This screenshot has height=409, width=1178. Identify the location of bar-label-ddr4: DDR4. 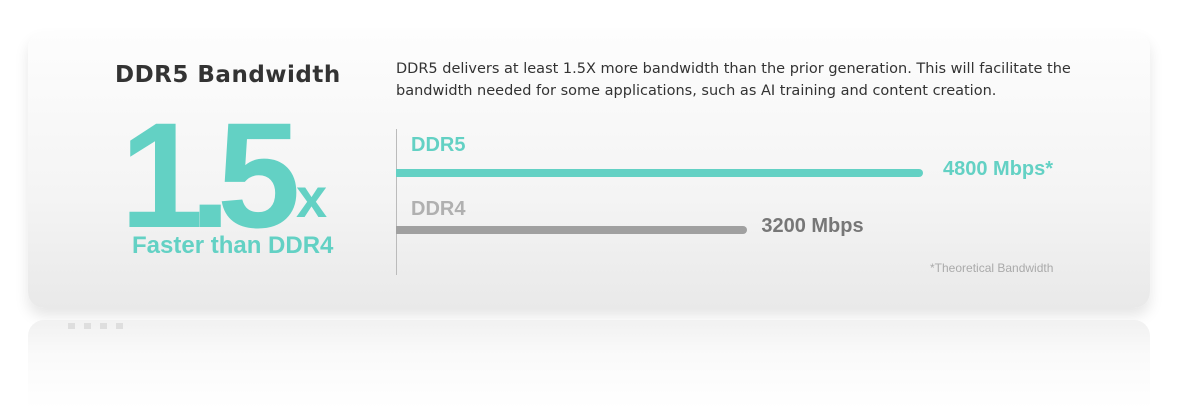
(438, 209).